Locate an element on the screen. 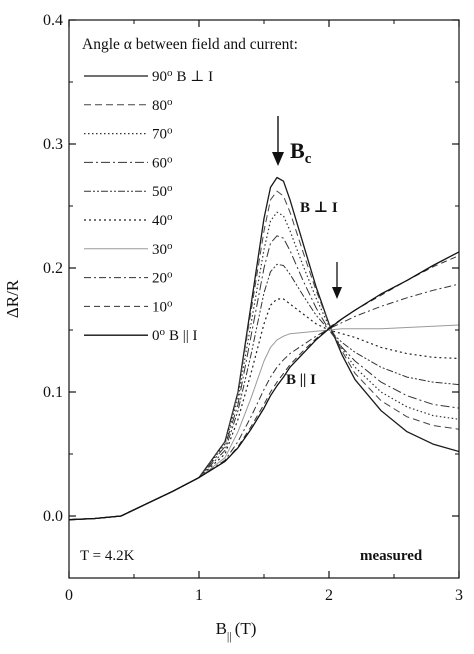  y-tick-label: 0.3 is located at coordinates (53, 144).